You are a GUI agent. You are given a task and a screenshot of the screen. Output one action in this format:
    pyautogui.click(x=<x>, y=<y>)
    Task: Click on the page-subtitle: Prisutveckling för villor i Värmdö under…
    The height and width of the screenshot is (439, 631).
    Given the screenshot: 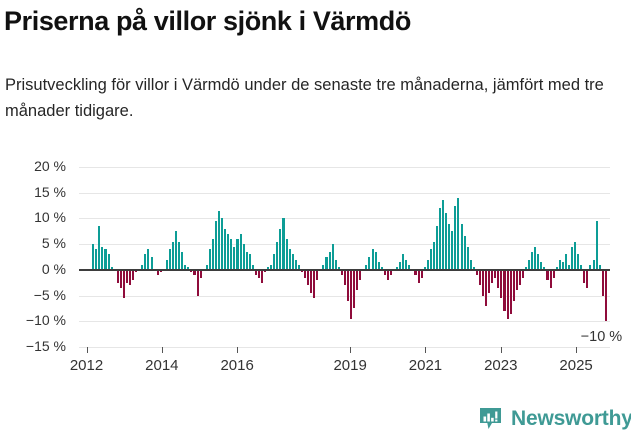 What is the action you would take?
    pyautogui.click(x=304, y=98)
    